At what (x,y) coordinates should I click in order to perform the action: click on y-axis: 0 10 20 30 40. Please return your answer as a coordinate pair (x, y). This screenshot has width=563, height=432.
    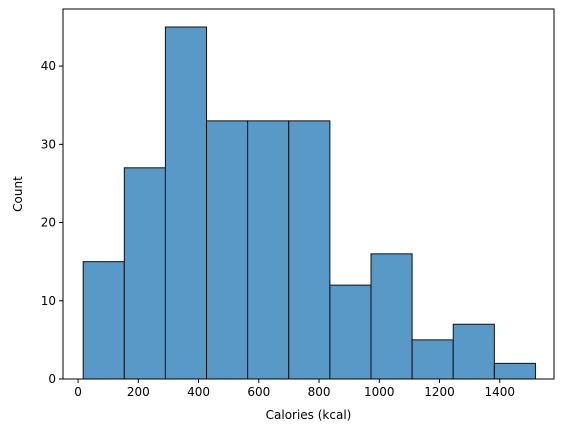
    Looking at the image, I should click on (52, 222).